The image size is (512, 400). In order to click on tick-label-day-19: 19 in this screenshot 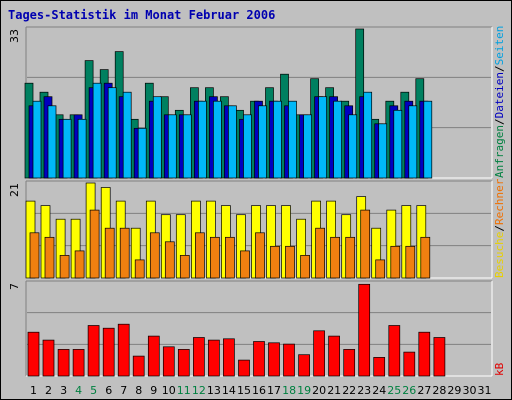, I will do `click(304, 390)`.